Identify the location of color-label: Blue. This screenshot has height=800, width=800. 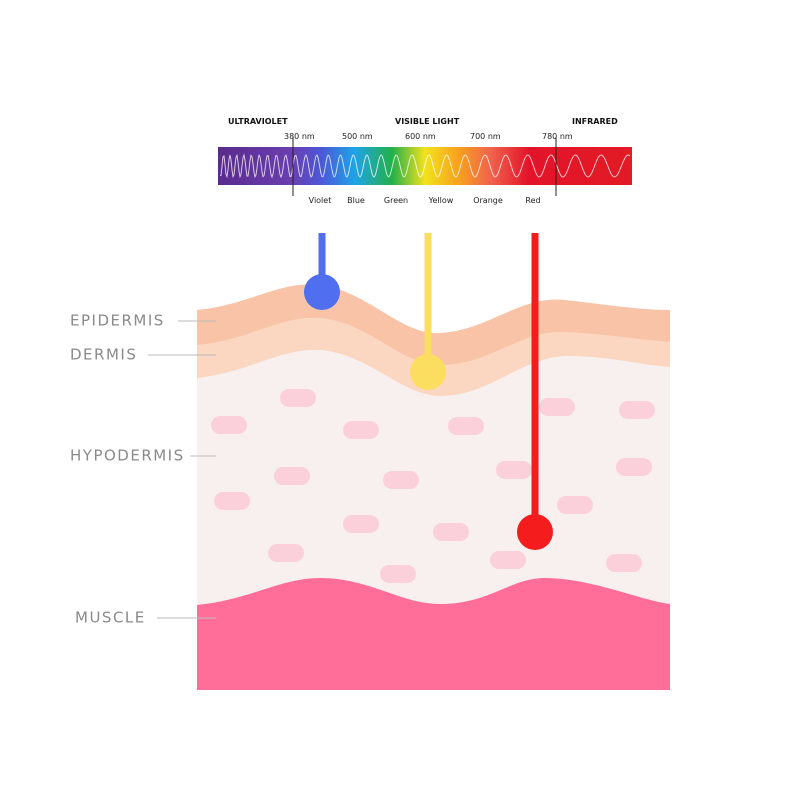
(356, 200).